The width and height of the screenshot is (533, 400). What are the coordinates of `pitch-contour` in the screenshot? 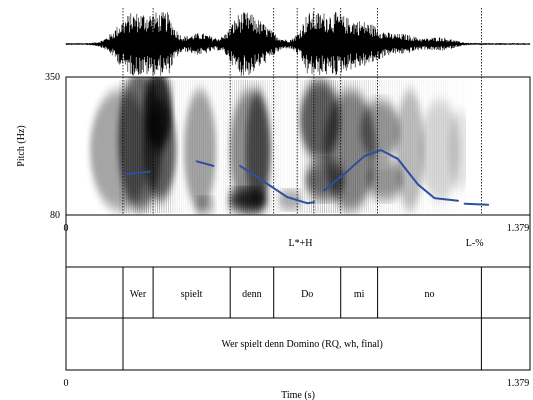 It's located at (307, 177).